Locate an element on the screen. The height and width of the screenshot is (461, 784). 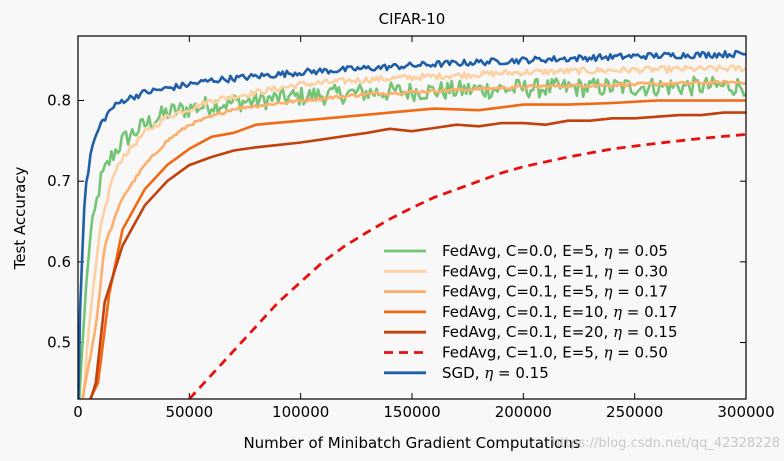
legend-label-3: FedAvg, C=0.1, E=10, η = 0.17 is located at coordinates (560, 312).